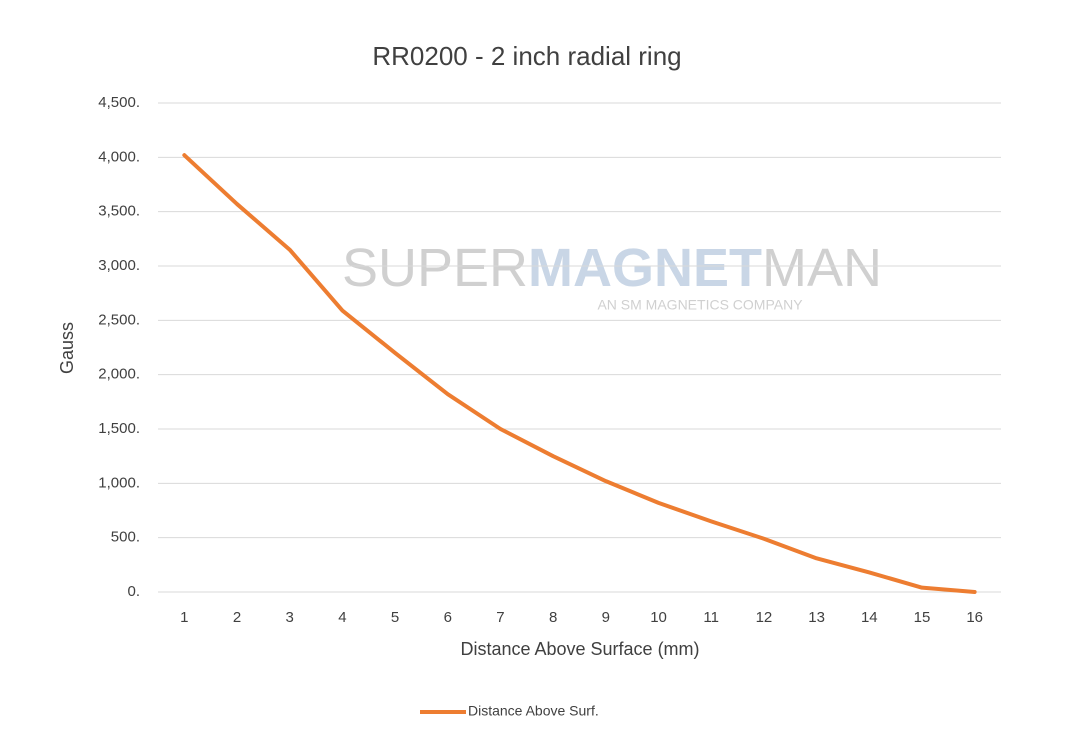  I want to click on watermark: SUPERMAGNETMAN, so click(612, 268).